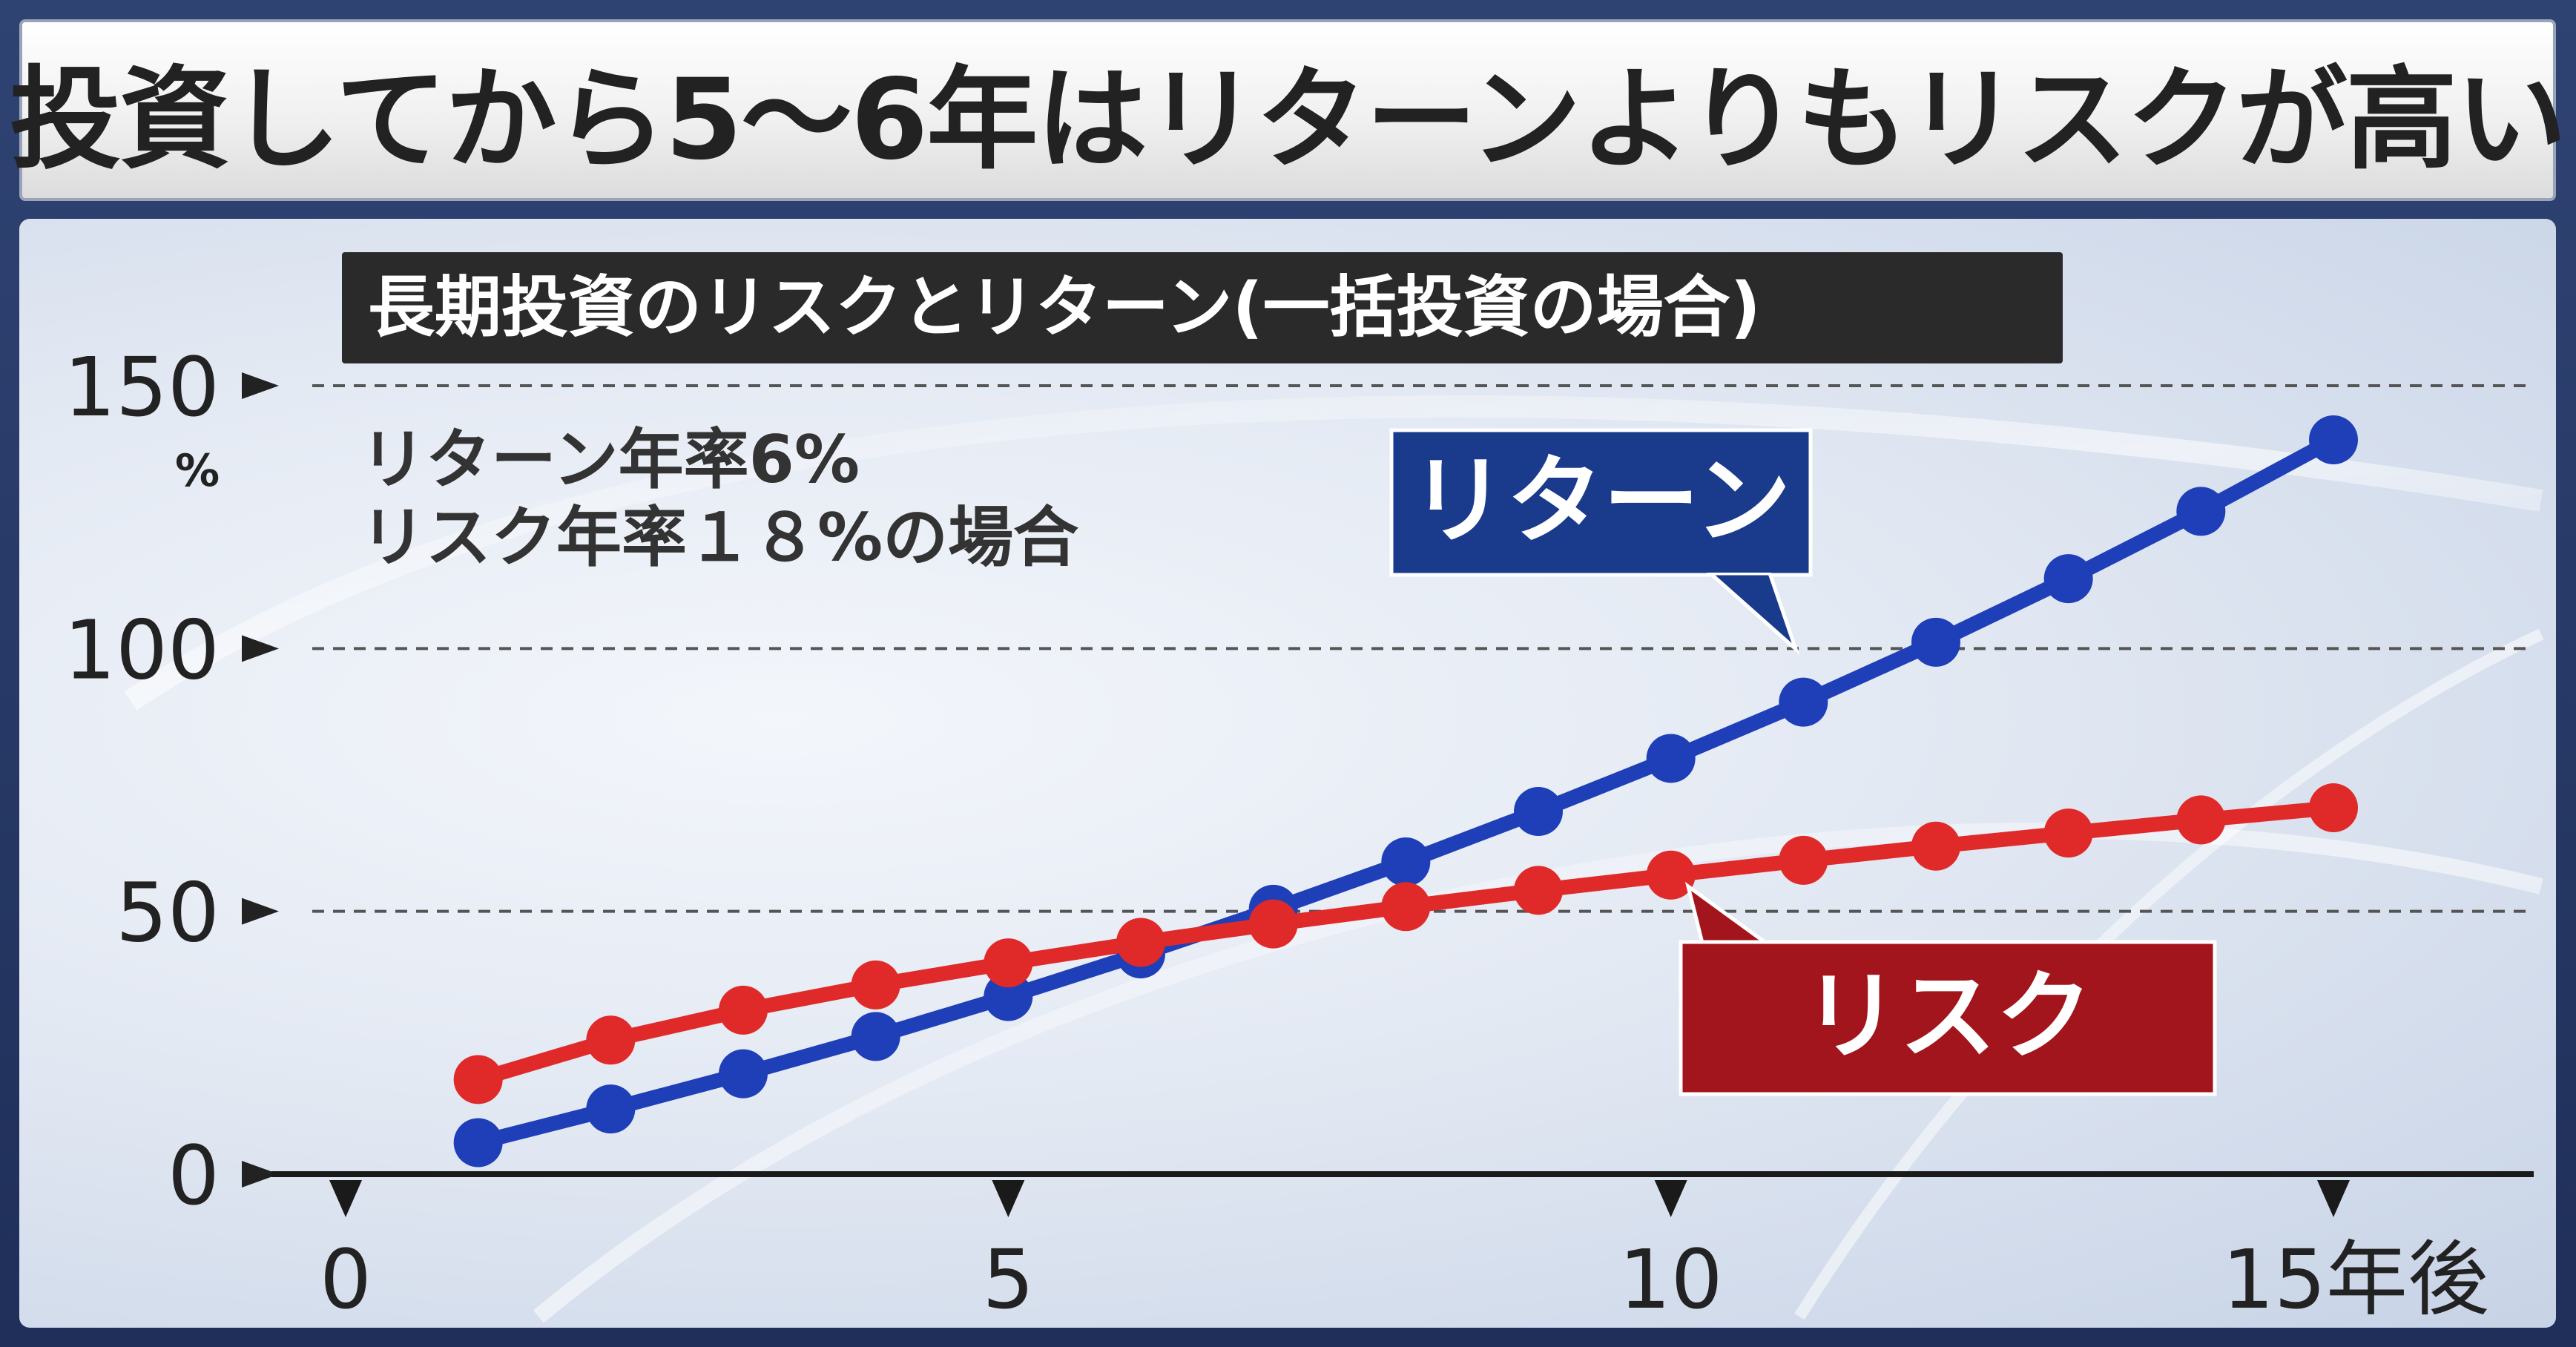  Describe the element at coordinates (719, 537) in the screenshot. I see `note-line-2: リスク年率１８%の場合` at that location.